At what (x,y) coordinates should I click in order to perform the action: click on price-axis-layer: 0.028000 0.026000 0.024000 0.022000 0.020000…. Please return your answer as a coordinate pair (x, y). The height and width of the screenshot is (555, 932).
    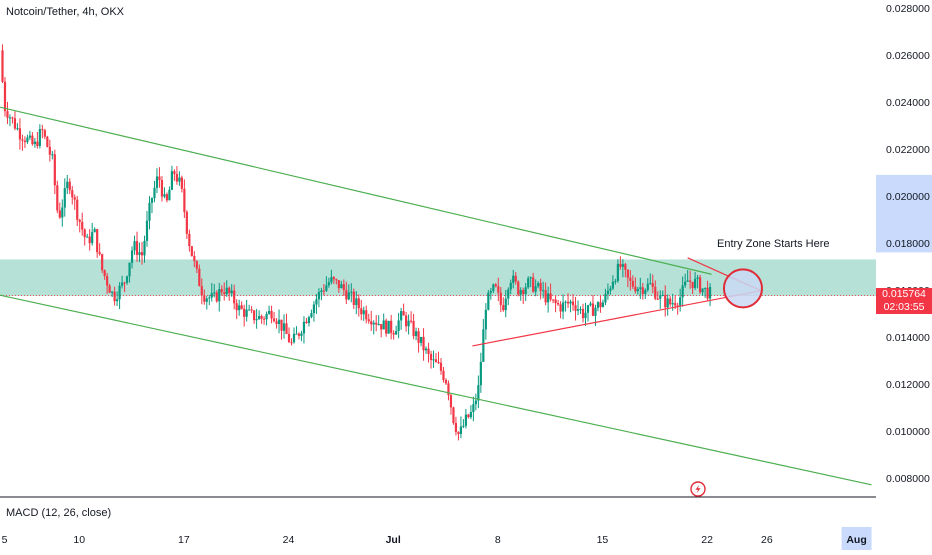
    Looking at the image, I should click on (908, 244).